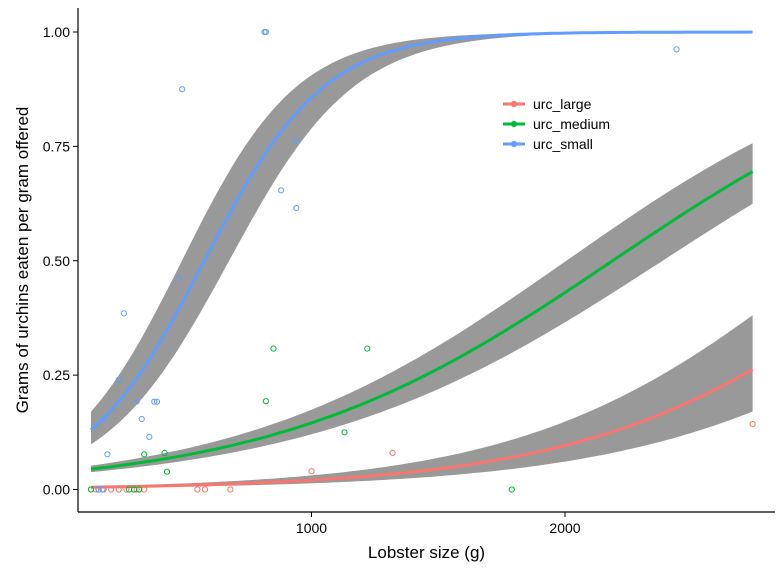 Image resolution: width=783 pixels, height=575 pixels. I want to click on x-axis-title: Lobster size (g), so click(426, 552).